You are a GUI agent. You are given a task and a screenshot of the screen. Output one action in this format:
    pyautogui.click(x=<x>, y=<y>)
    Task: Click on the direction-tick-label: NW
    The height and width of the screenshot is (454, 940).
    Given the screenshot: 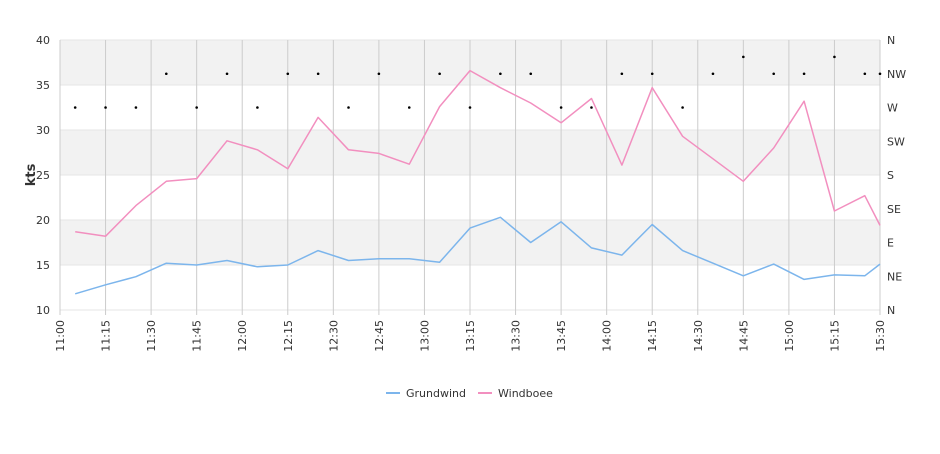 What is the action you would take?
    pyautogui.click(x=896, y=74)
    